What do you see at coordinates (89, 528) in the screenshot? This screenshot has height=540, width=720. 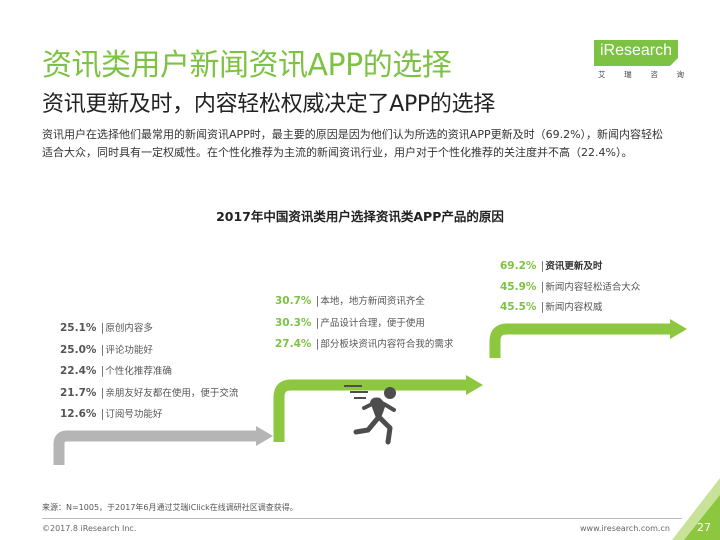 I see `copyright-text: ©2017.8 iResearch Inc.` at bounding box center [89, 528].